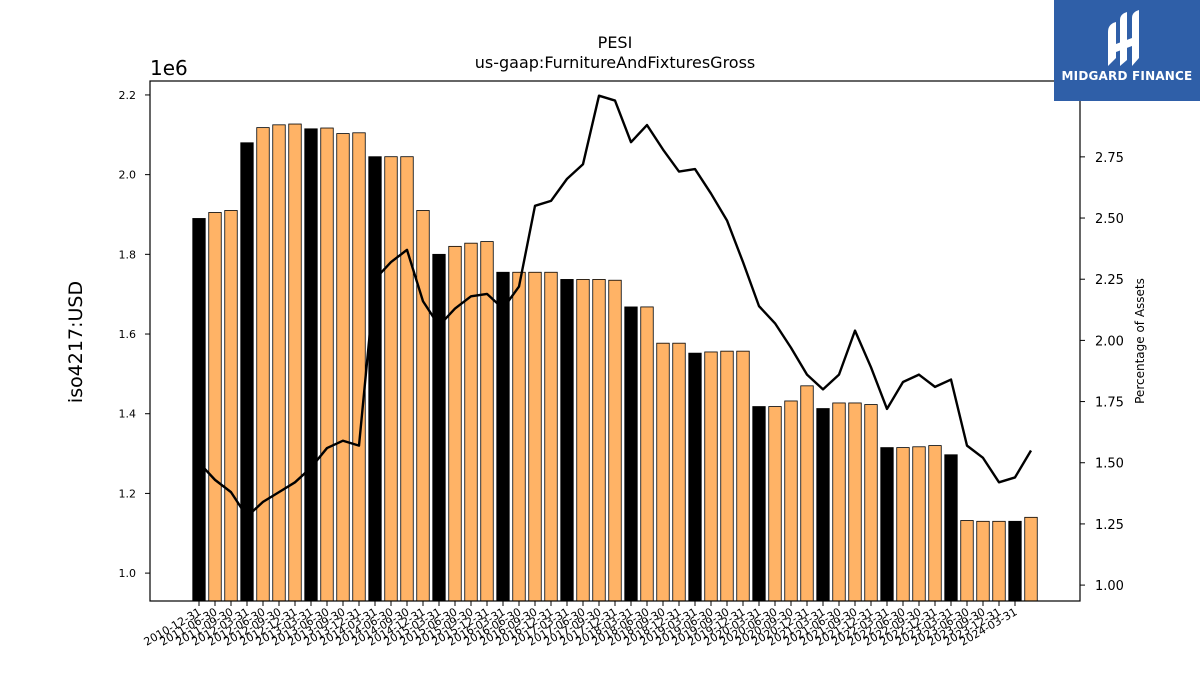 The image size is (1200, 675). What do you see at coordinates (1109, 403) in the screenshot?
I see `y2-tick-label: 1.75` at bounding box center [1109, 403].